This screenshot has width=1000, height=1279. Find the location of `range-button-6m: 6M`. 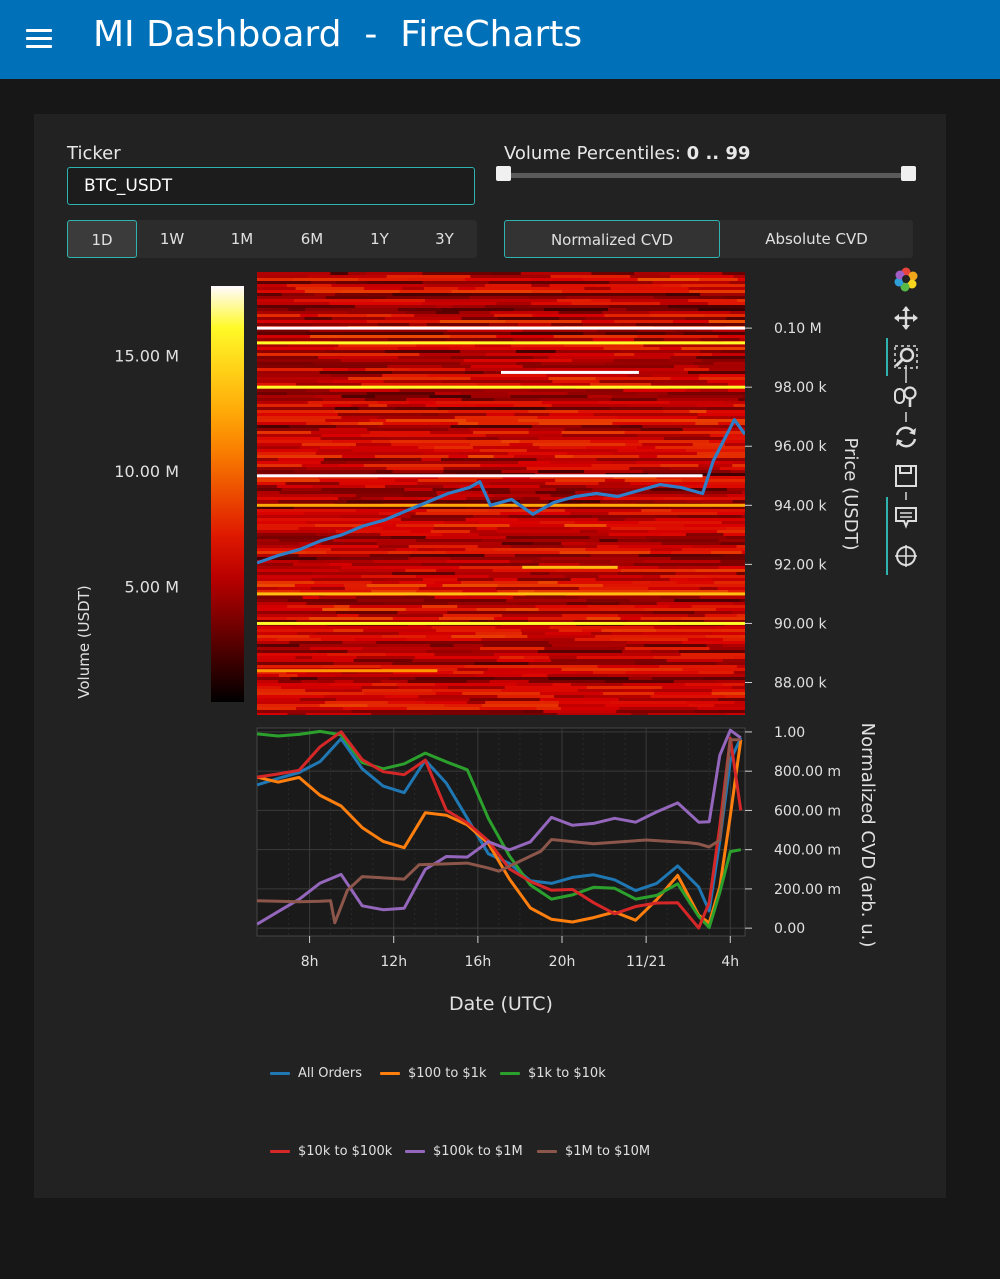

range-button-6m: 6M is located at coordinates (312, 239).